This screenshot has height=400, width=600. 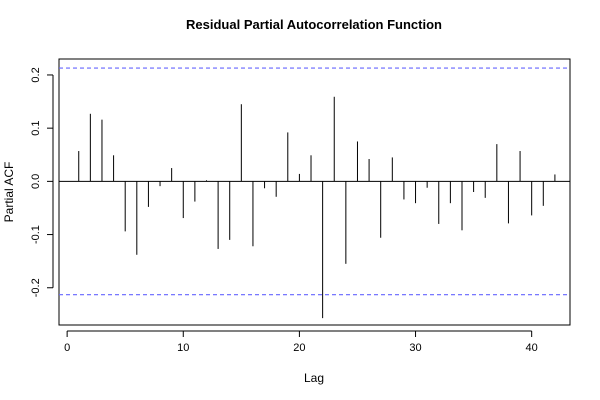 I want to click on y-axis: -0.2 -0.1 0.0 0.1 0.2, so click(x=42, y=182).